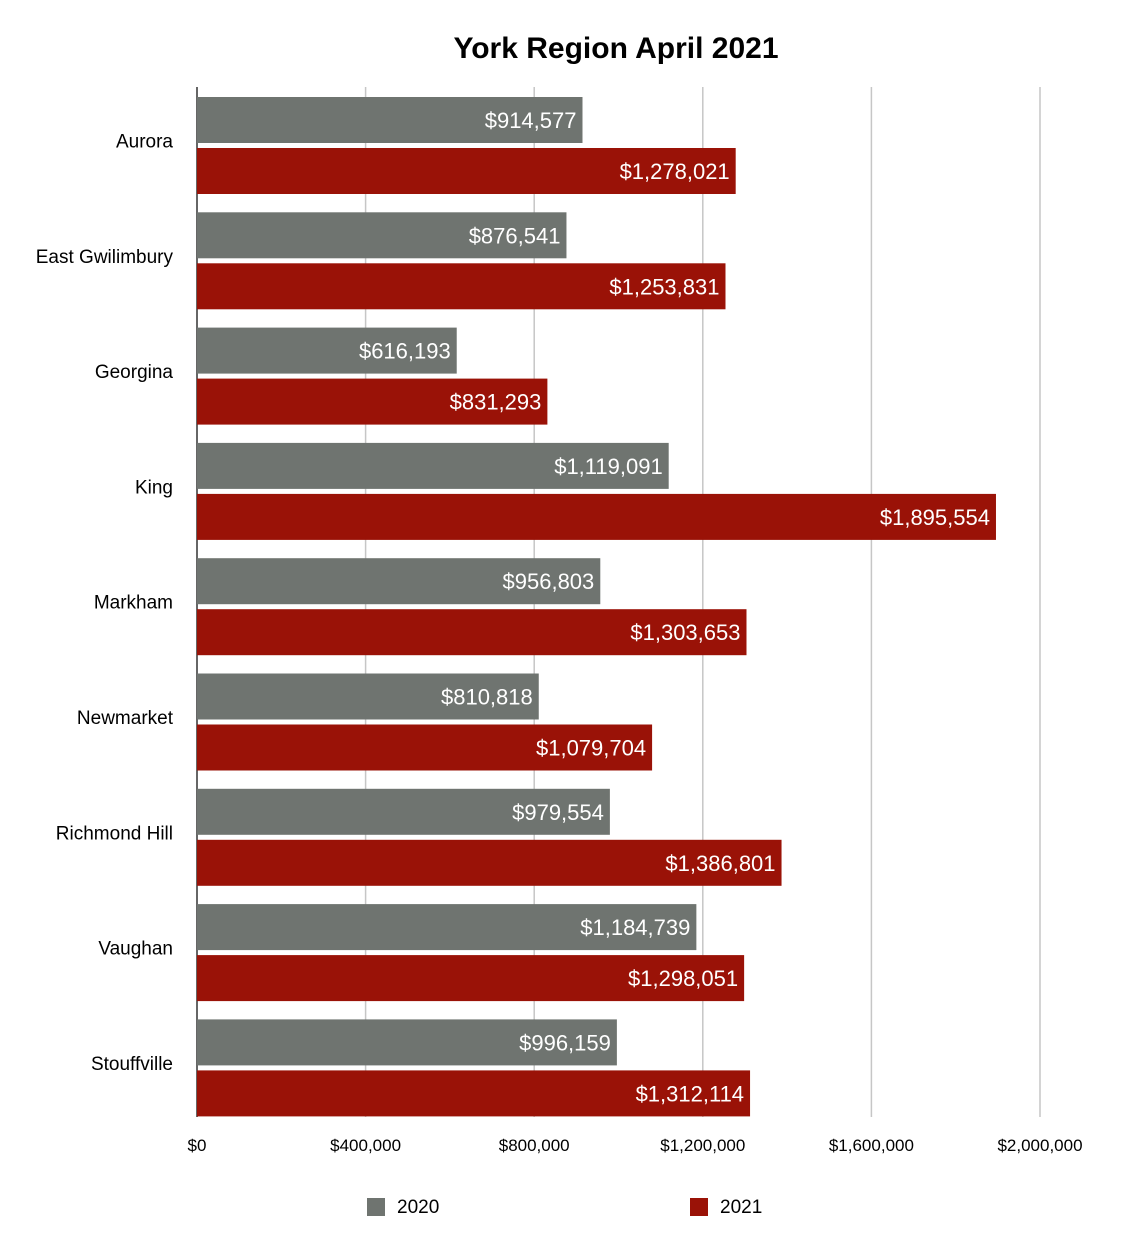  What do you see at coordinates (114, 833) in the screenshot?
I see `category-label: Richmond Hill` at bounding box center [114, 833].